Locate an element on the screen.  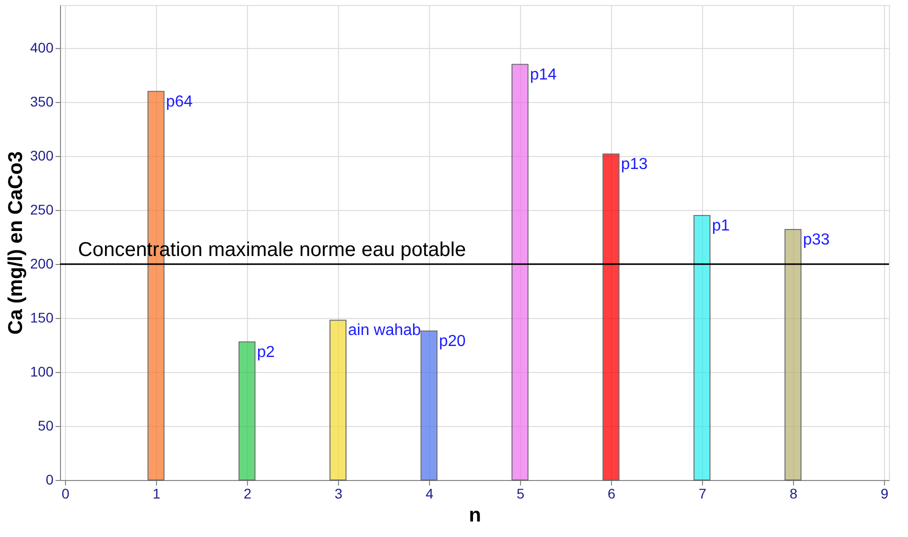
y-tick-label: 50 is located at coordinates (46, 426).